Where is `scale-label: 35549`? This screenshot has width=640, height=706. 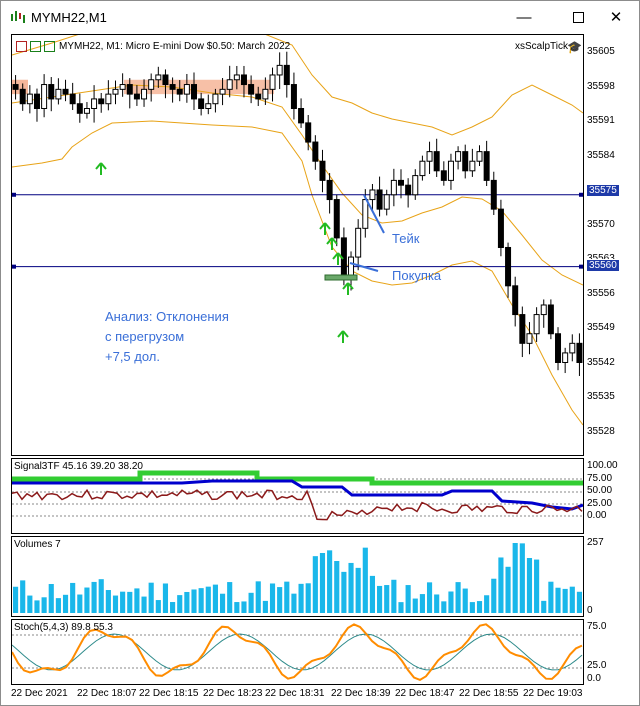
scale-label: 35549 is located at coordinates (601, 327).